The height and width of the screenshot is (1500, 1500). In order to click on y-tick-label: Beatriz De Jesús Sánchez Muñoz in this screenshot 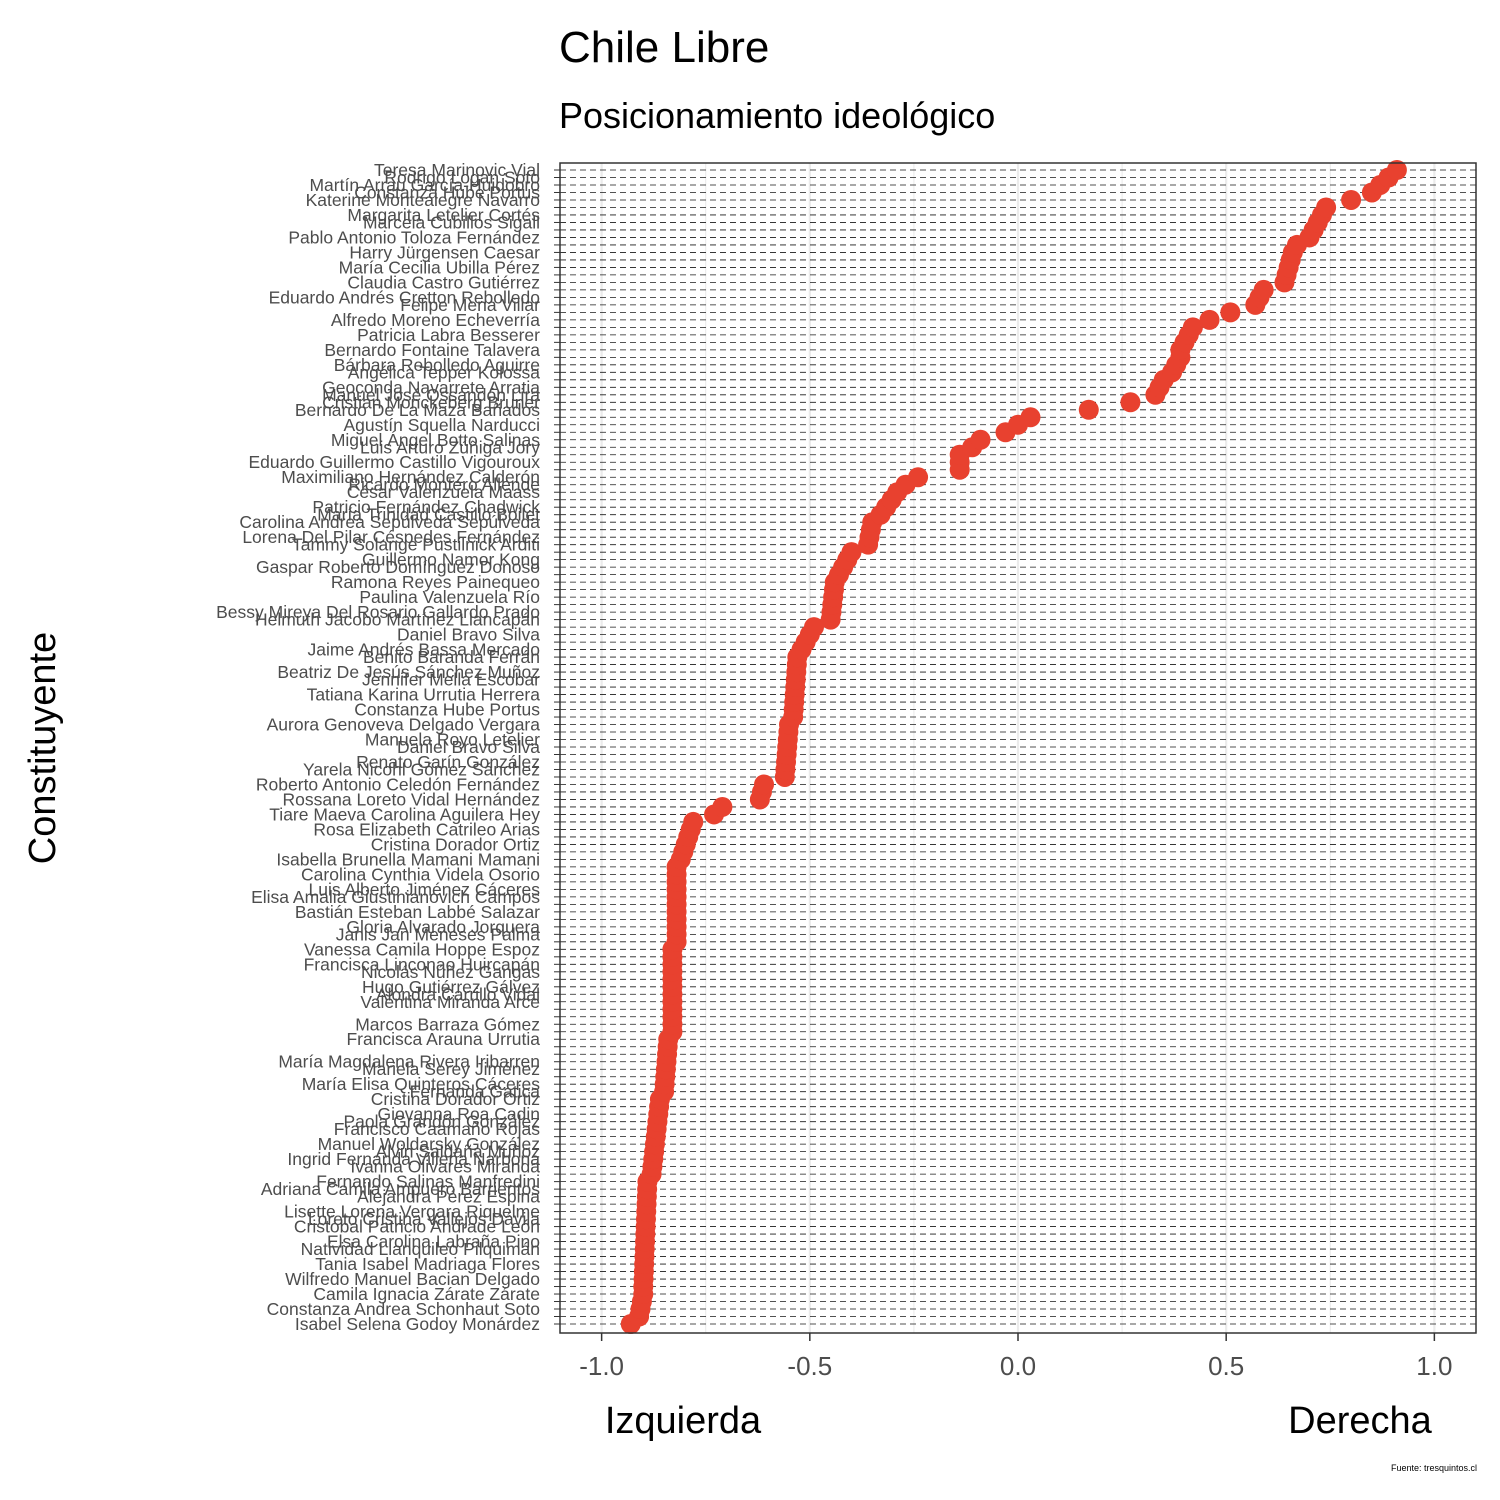, I will do `click(408, 672)`.